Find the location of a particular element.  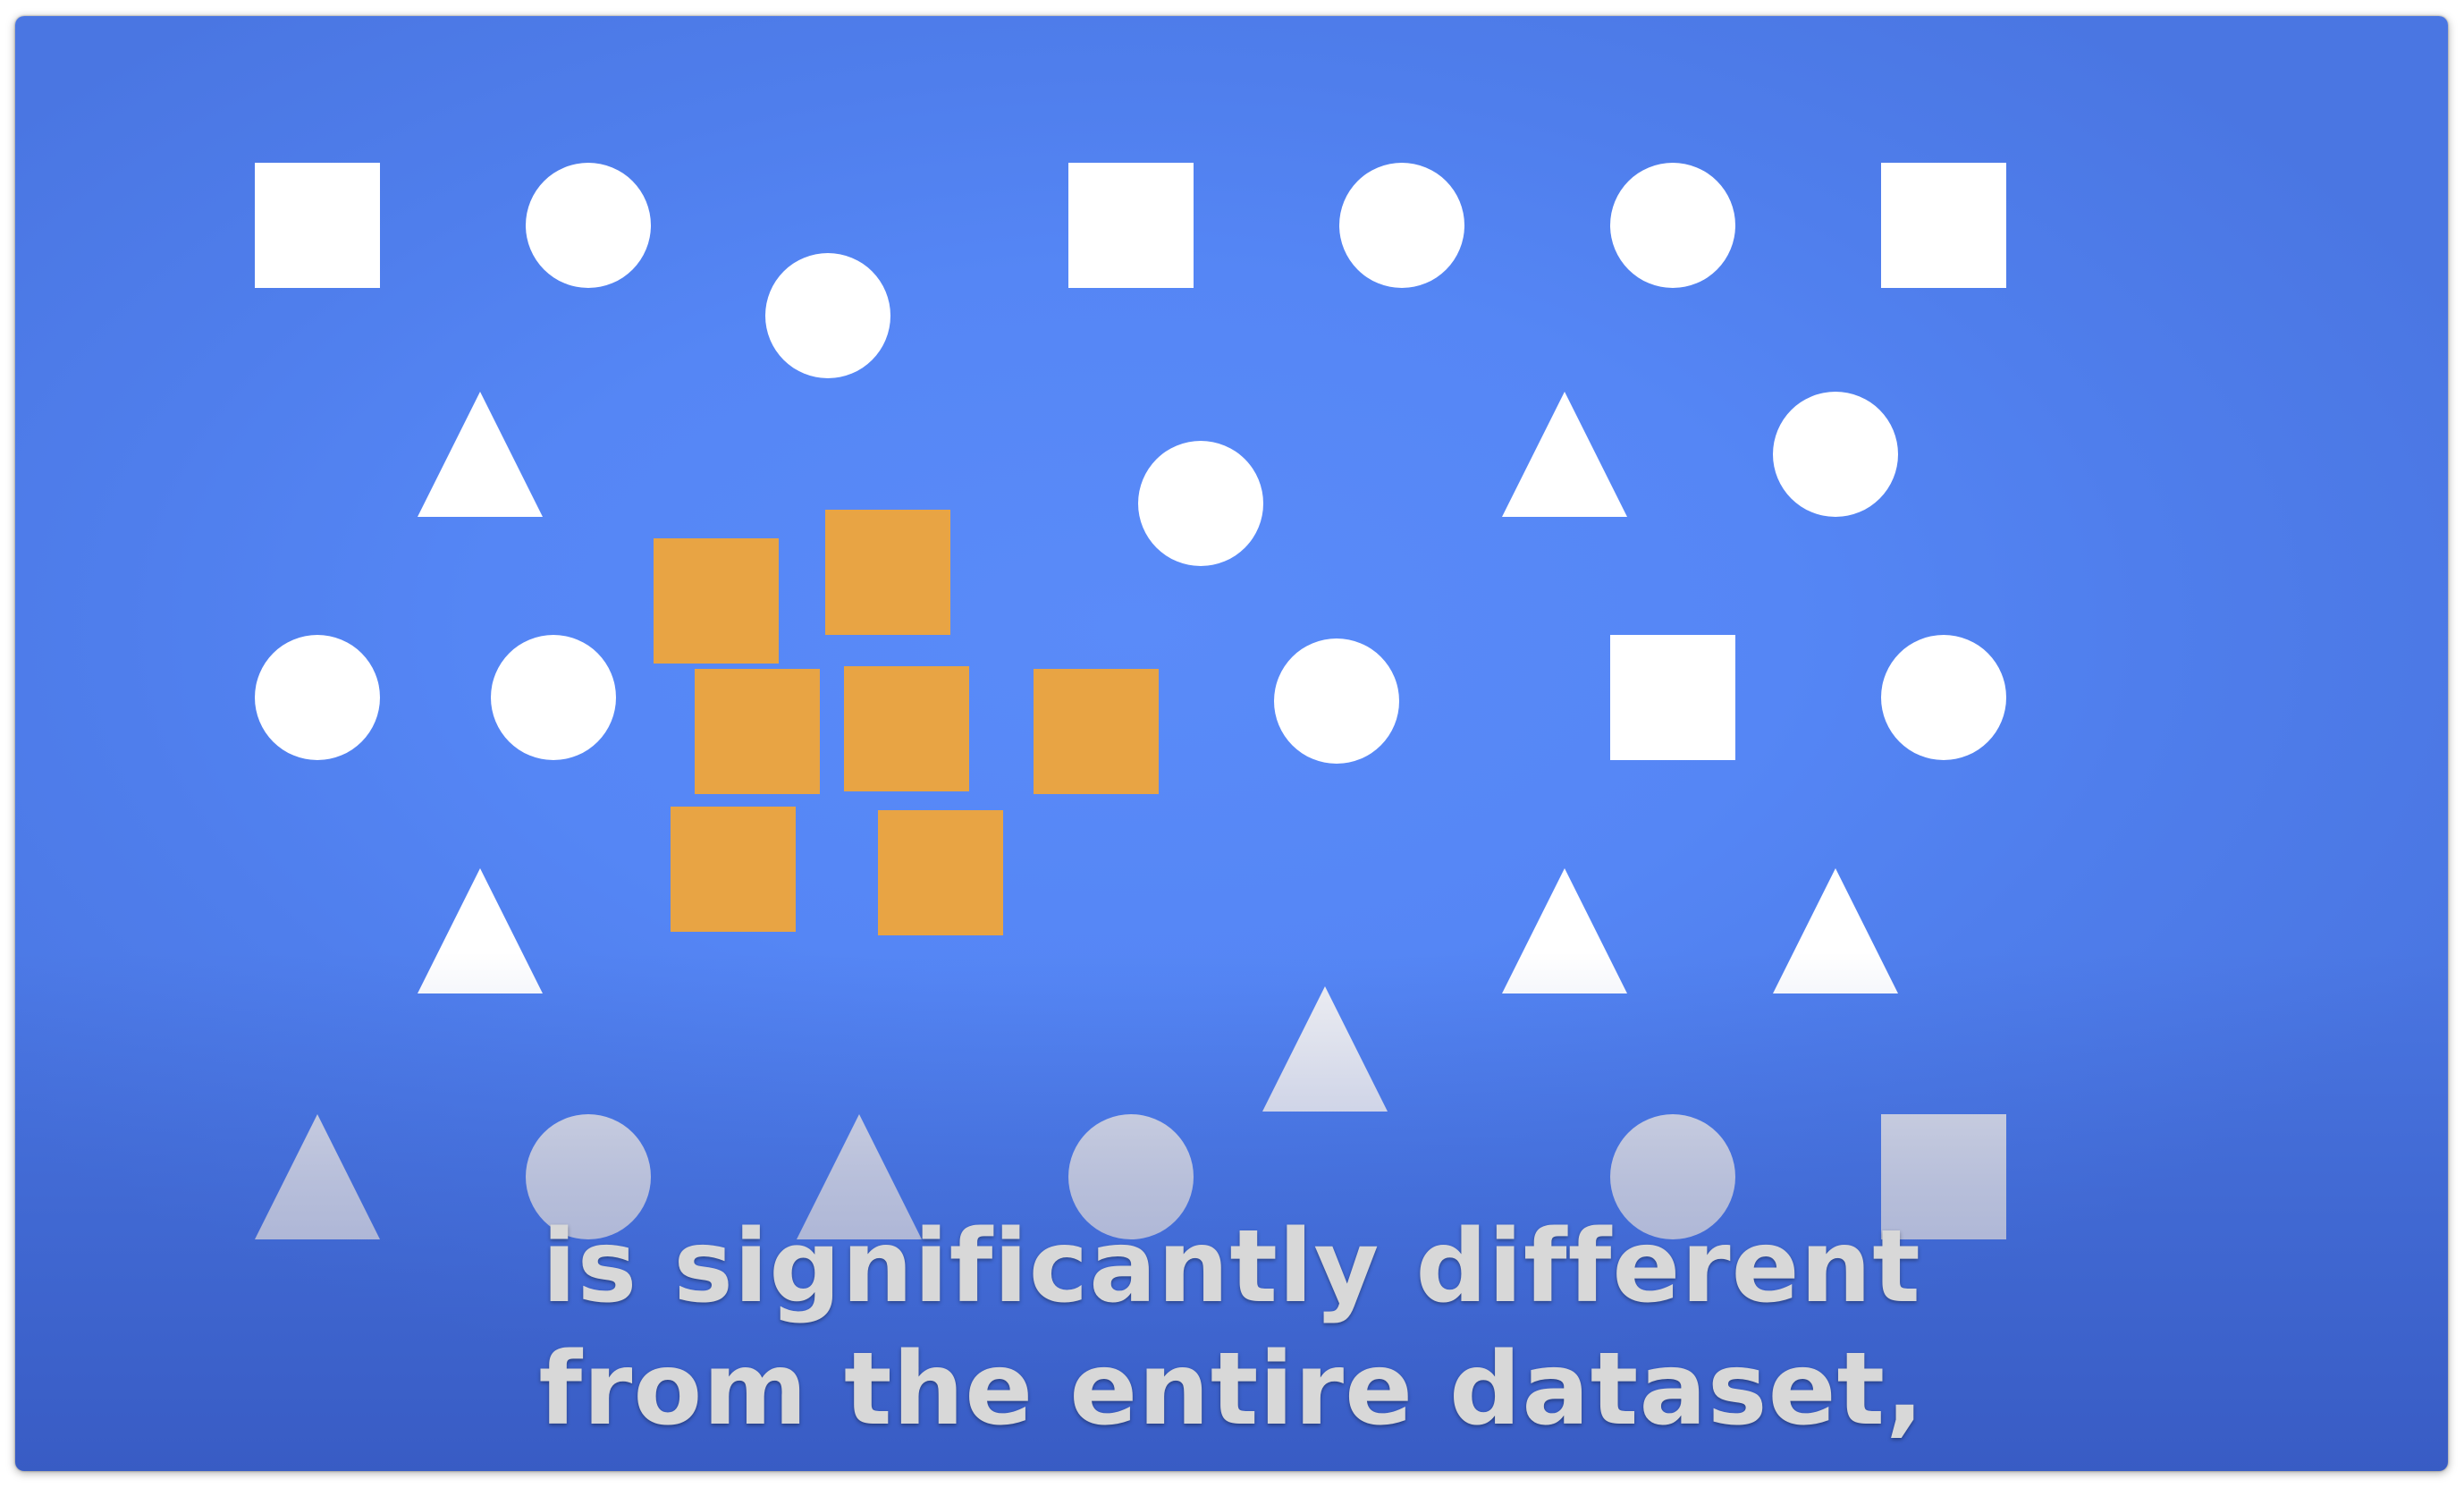

subtitle-line-1: is significantly different is located at coordinates (1231, 1267).